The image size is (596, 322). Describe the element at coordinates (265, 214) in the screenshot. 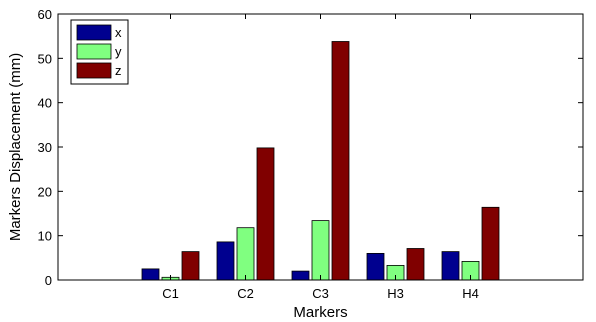

I see `bar-z-C2` at that location.